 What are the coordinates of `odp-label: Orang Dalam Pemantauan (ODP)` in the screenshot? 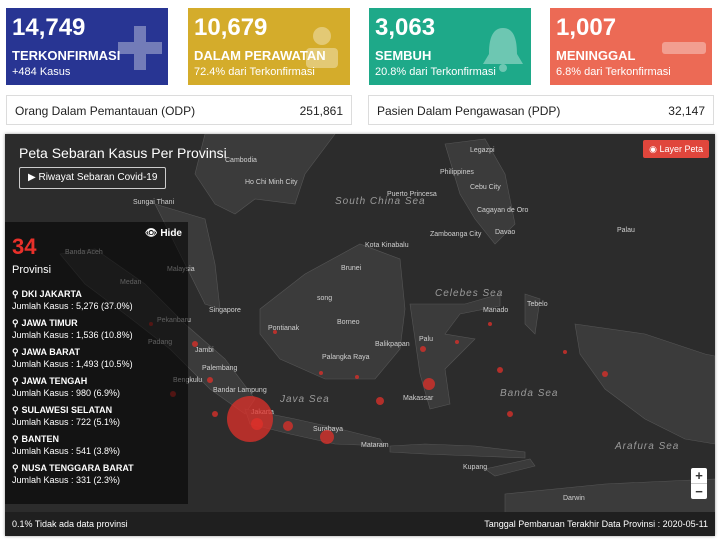 It's located at (105, 111).